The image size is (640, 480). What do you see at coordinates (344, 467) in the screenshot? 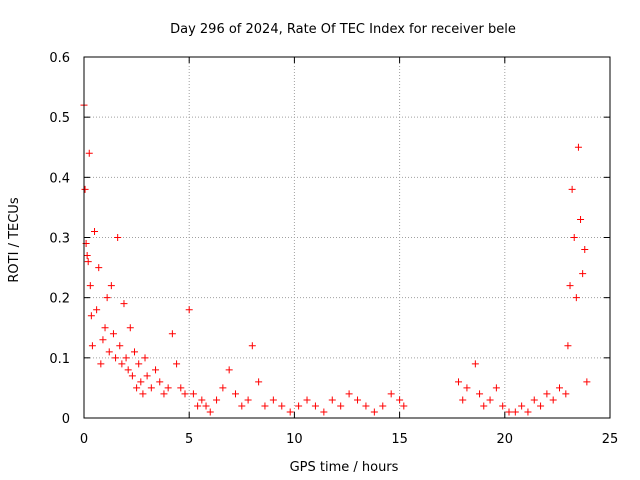
I see `x-axis-label: GPS time / hours` at bounding box center [344, 467].